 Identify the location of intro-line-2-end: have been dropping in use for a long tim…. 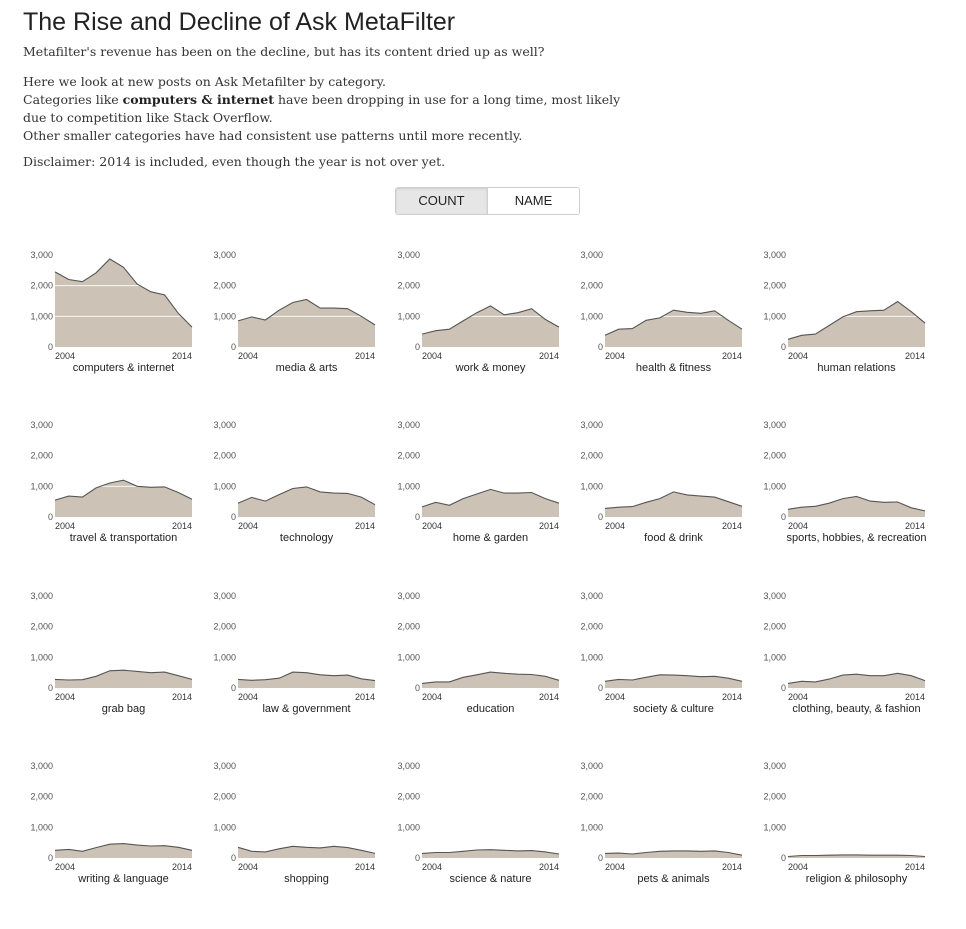
(447, 99).